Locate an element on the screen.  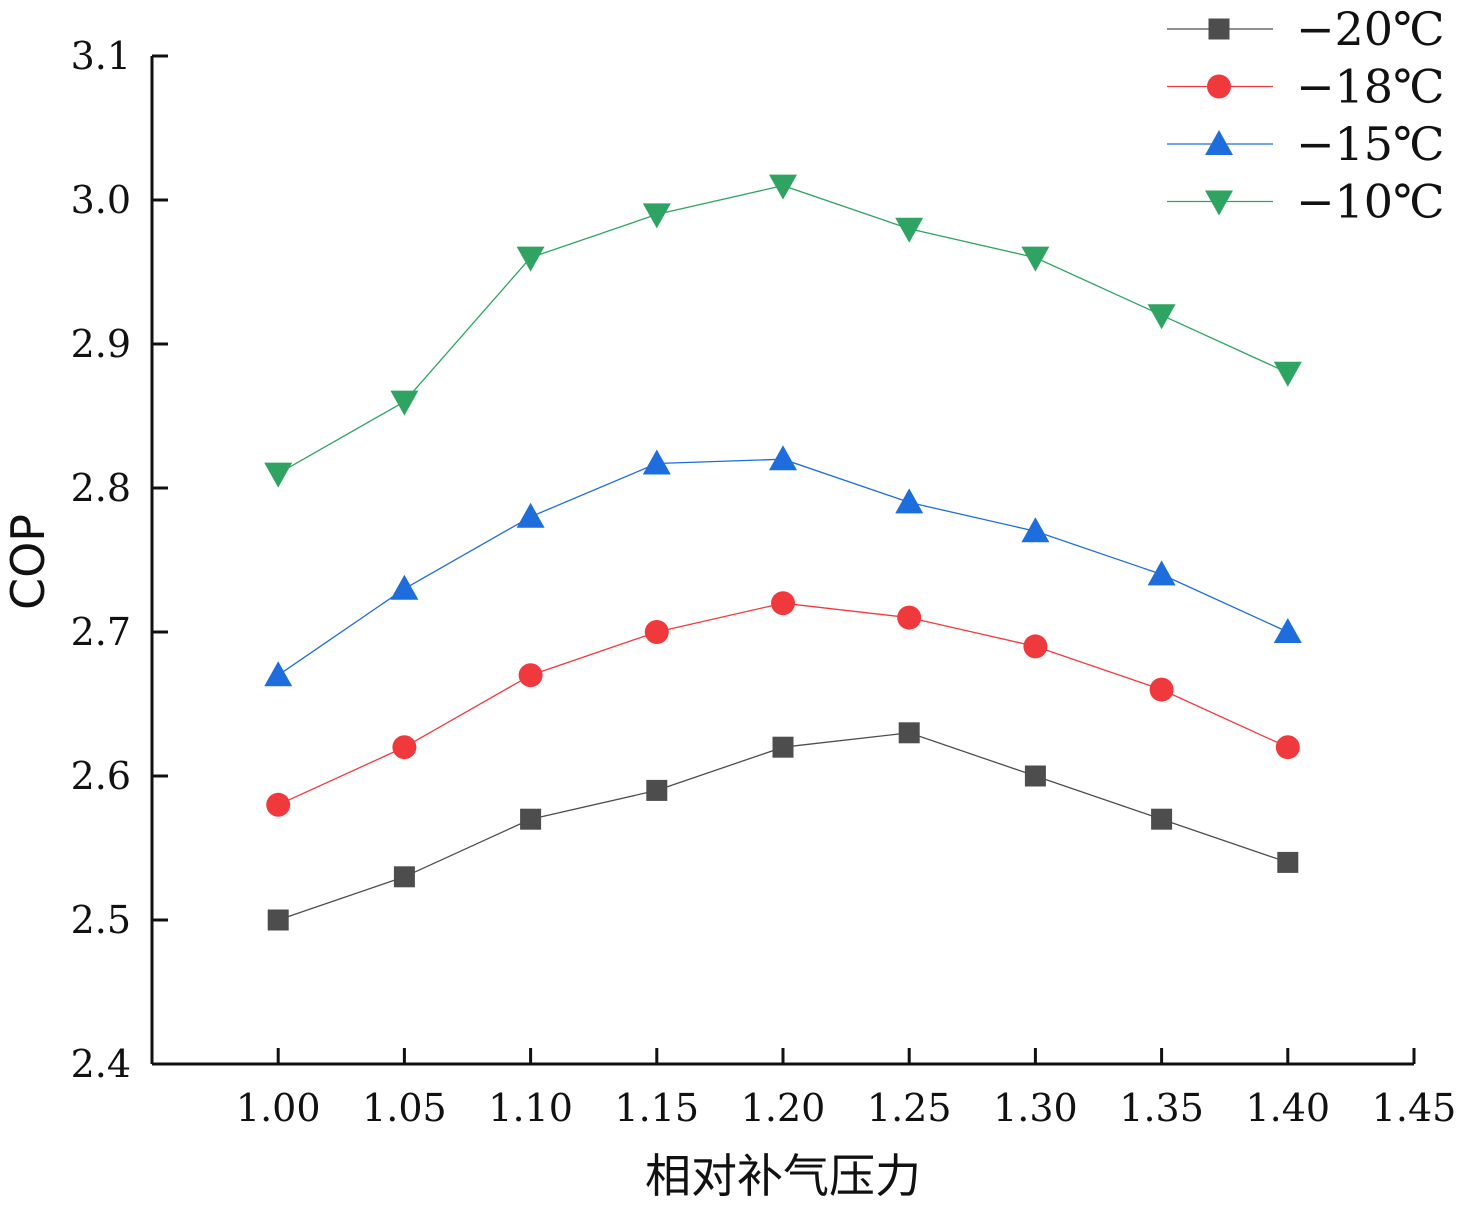
y-tick-label: 3.1 is located at coordinates (101, 56).